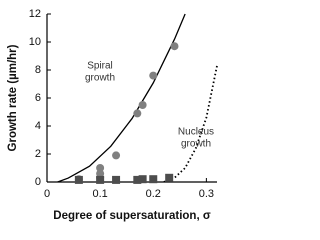 The image size is (320, 240). I want to click on annotation: Nucleus, so click(196, 132).